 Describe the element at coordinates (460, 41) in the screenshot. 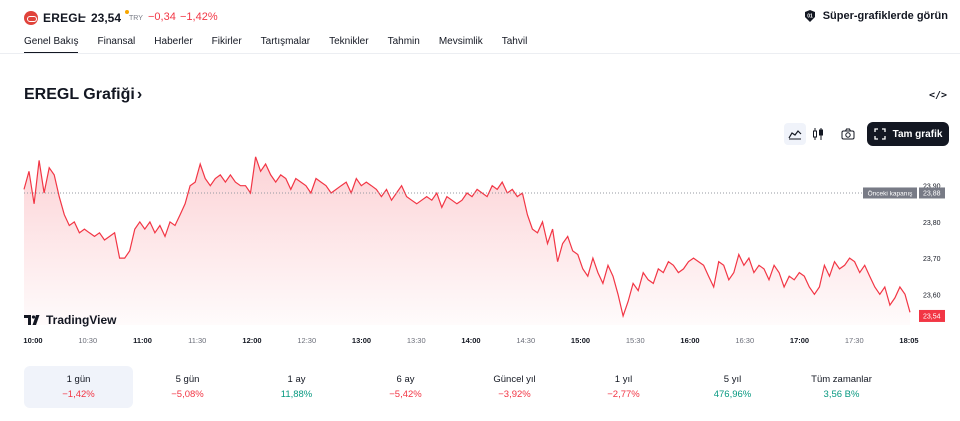

I see `tab-7: Mevsimlik` at that location.